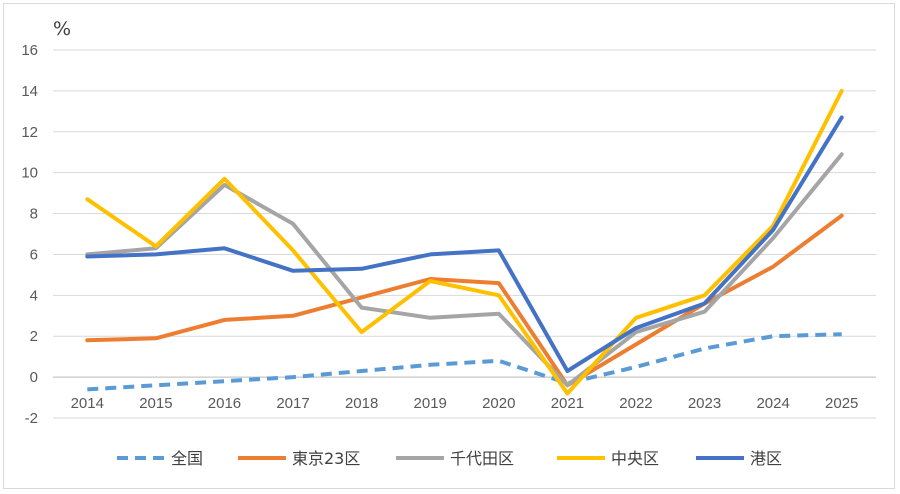 The image size is (900, 494). Describe the element at coordinates (34, 254) in the screenshot. I see `y-tick-label: 6` at that location.